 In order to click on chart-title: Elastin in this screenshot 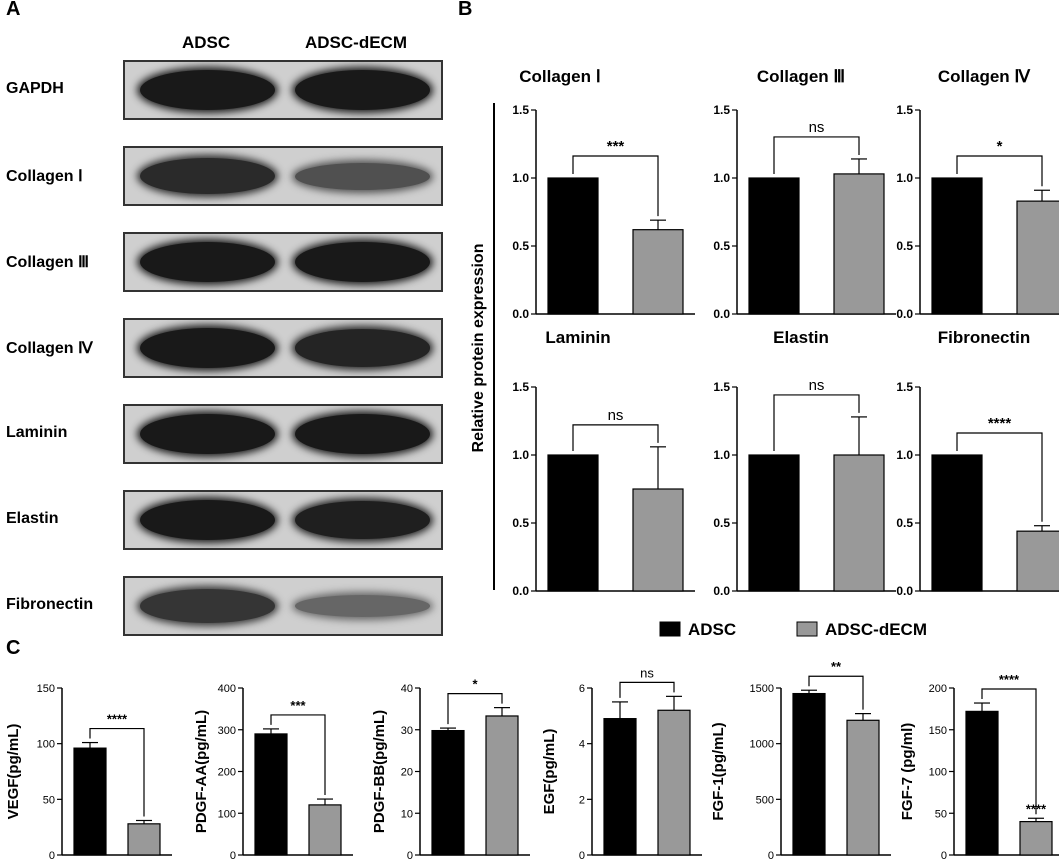, I will do `click(801, 337)`.